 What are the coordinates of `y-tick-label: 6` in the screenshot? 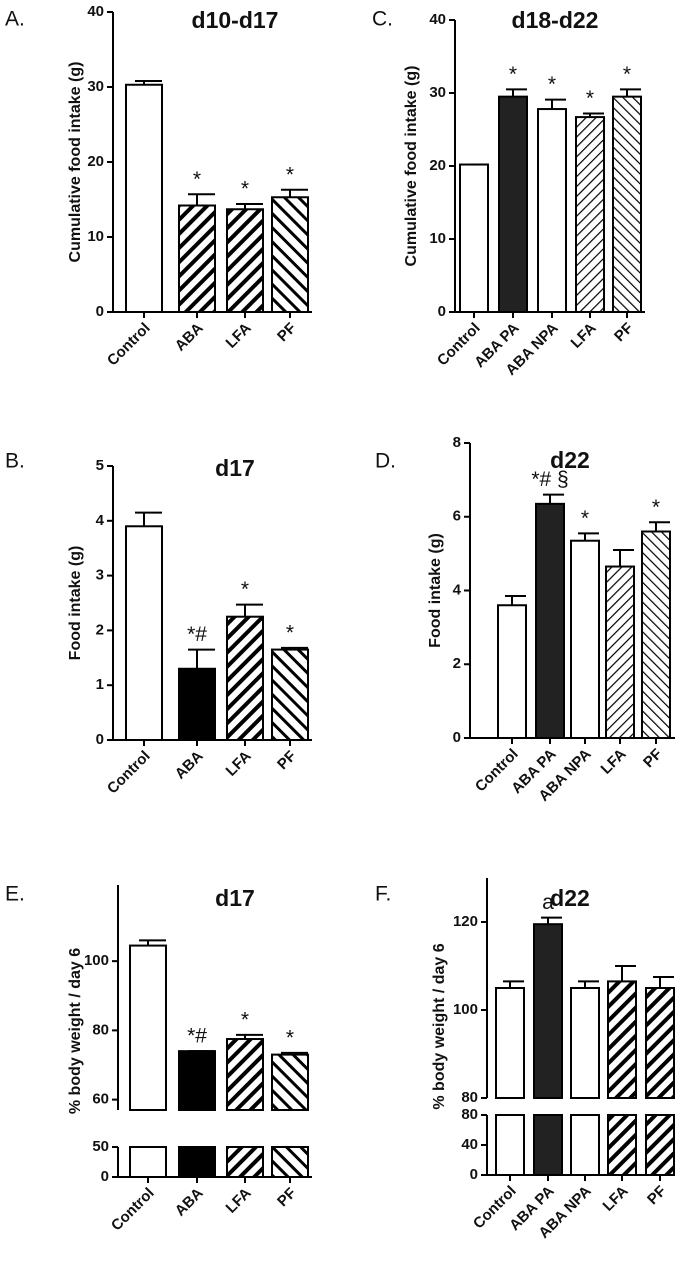 It's located at (457, 516).